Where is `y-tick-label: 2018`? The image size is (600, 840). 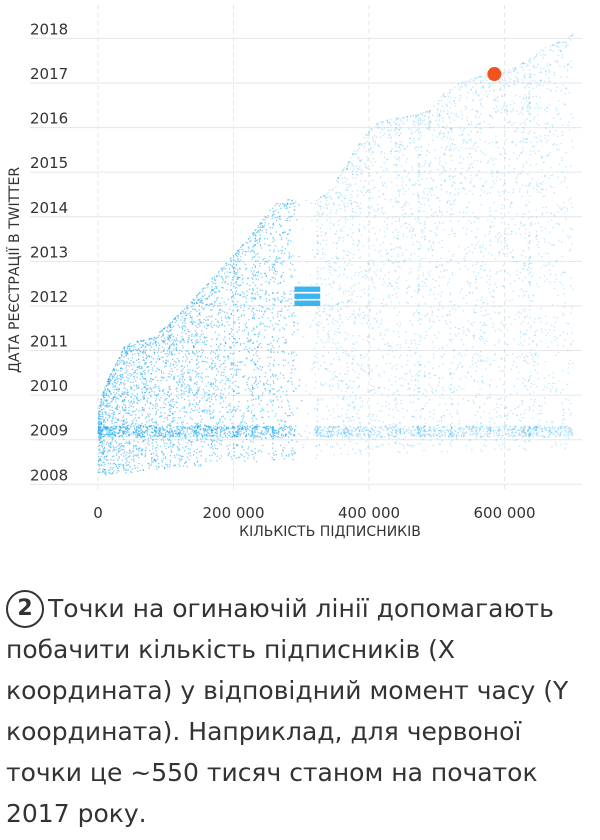
y-tick-label: 2018 is located at coordinates (49, 29).